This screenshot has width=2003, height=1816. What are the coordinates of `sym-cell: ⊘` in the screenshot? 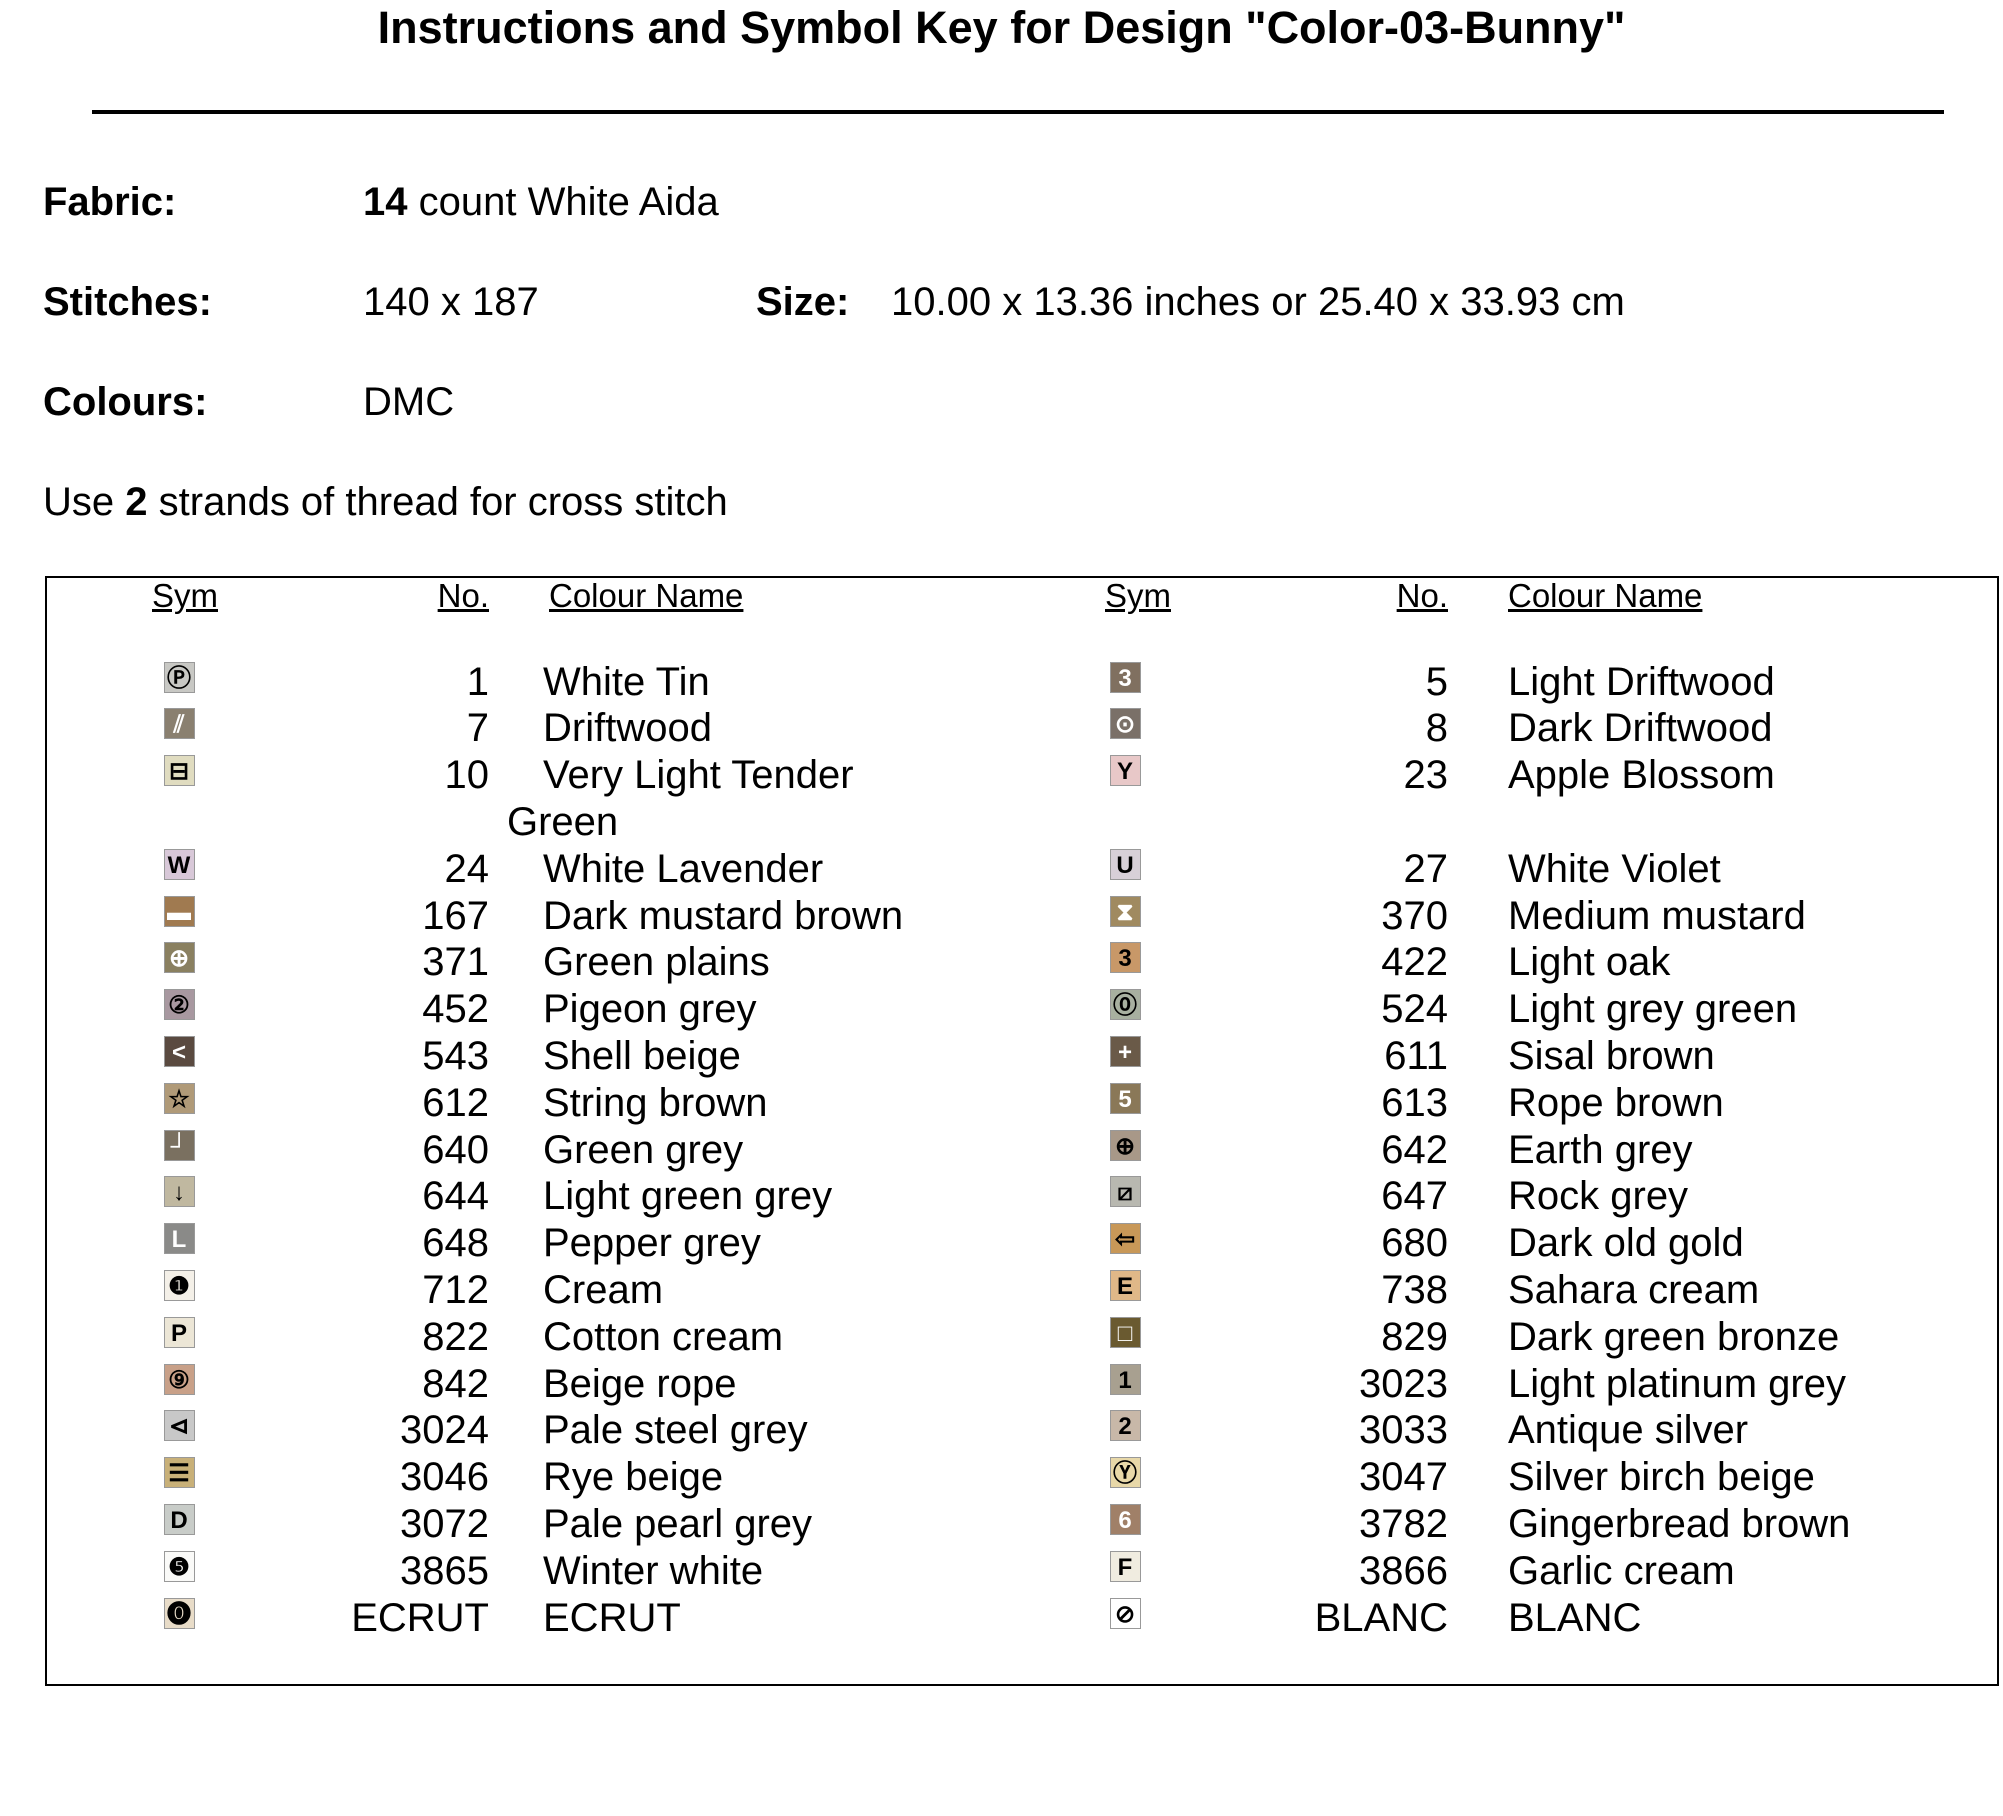 It's located at (1125, 1618).